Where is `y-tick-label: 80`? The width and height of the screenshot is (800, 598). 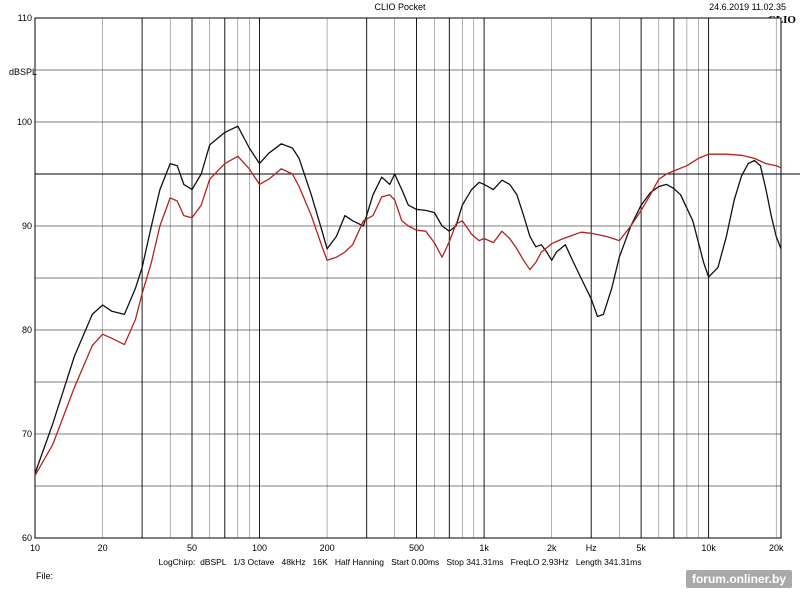
y-tick-label: 80 is located at coordinates (27, 330).